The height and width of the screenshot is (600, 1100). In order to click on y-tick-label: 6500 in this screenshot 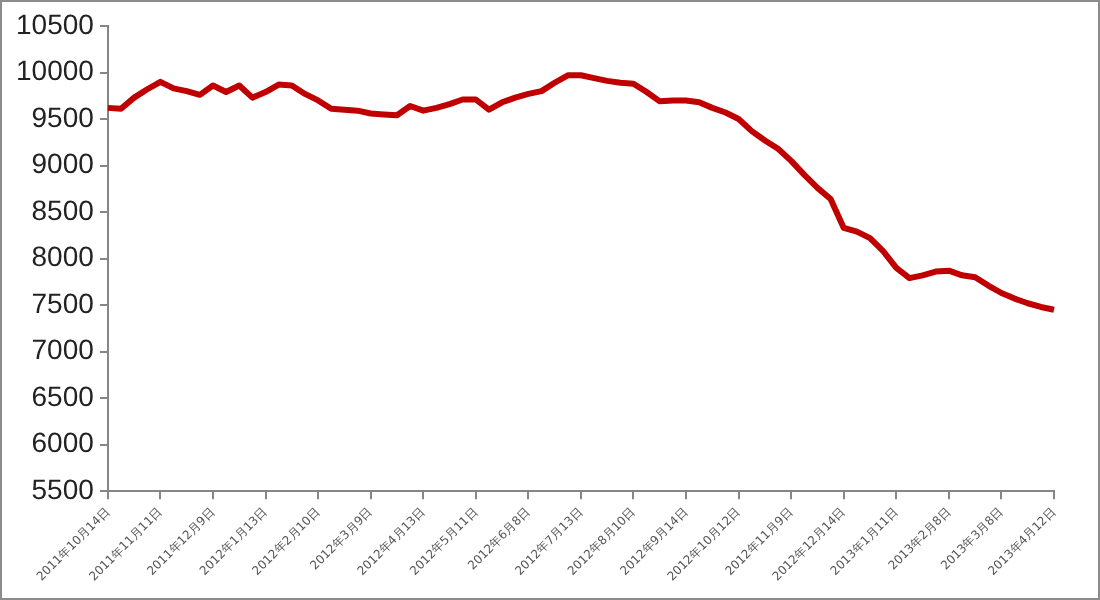, I will do `click(63, 395)`.